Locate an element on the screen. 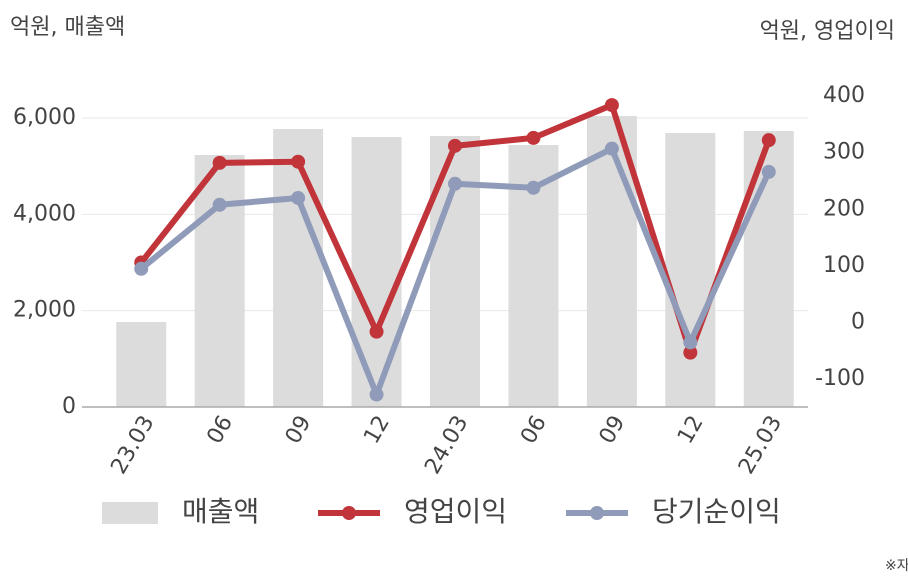  y-tick-label: 0 is located at coordinates (69, 406).